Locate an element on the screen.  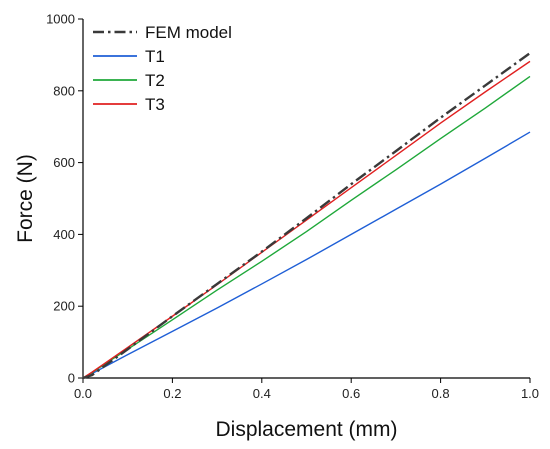
legend-label: T1 is located at coordinates (155, 56).